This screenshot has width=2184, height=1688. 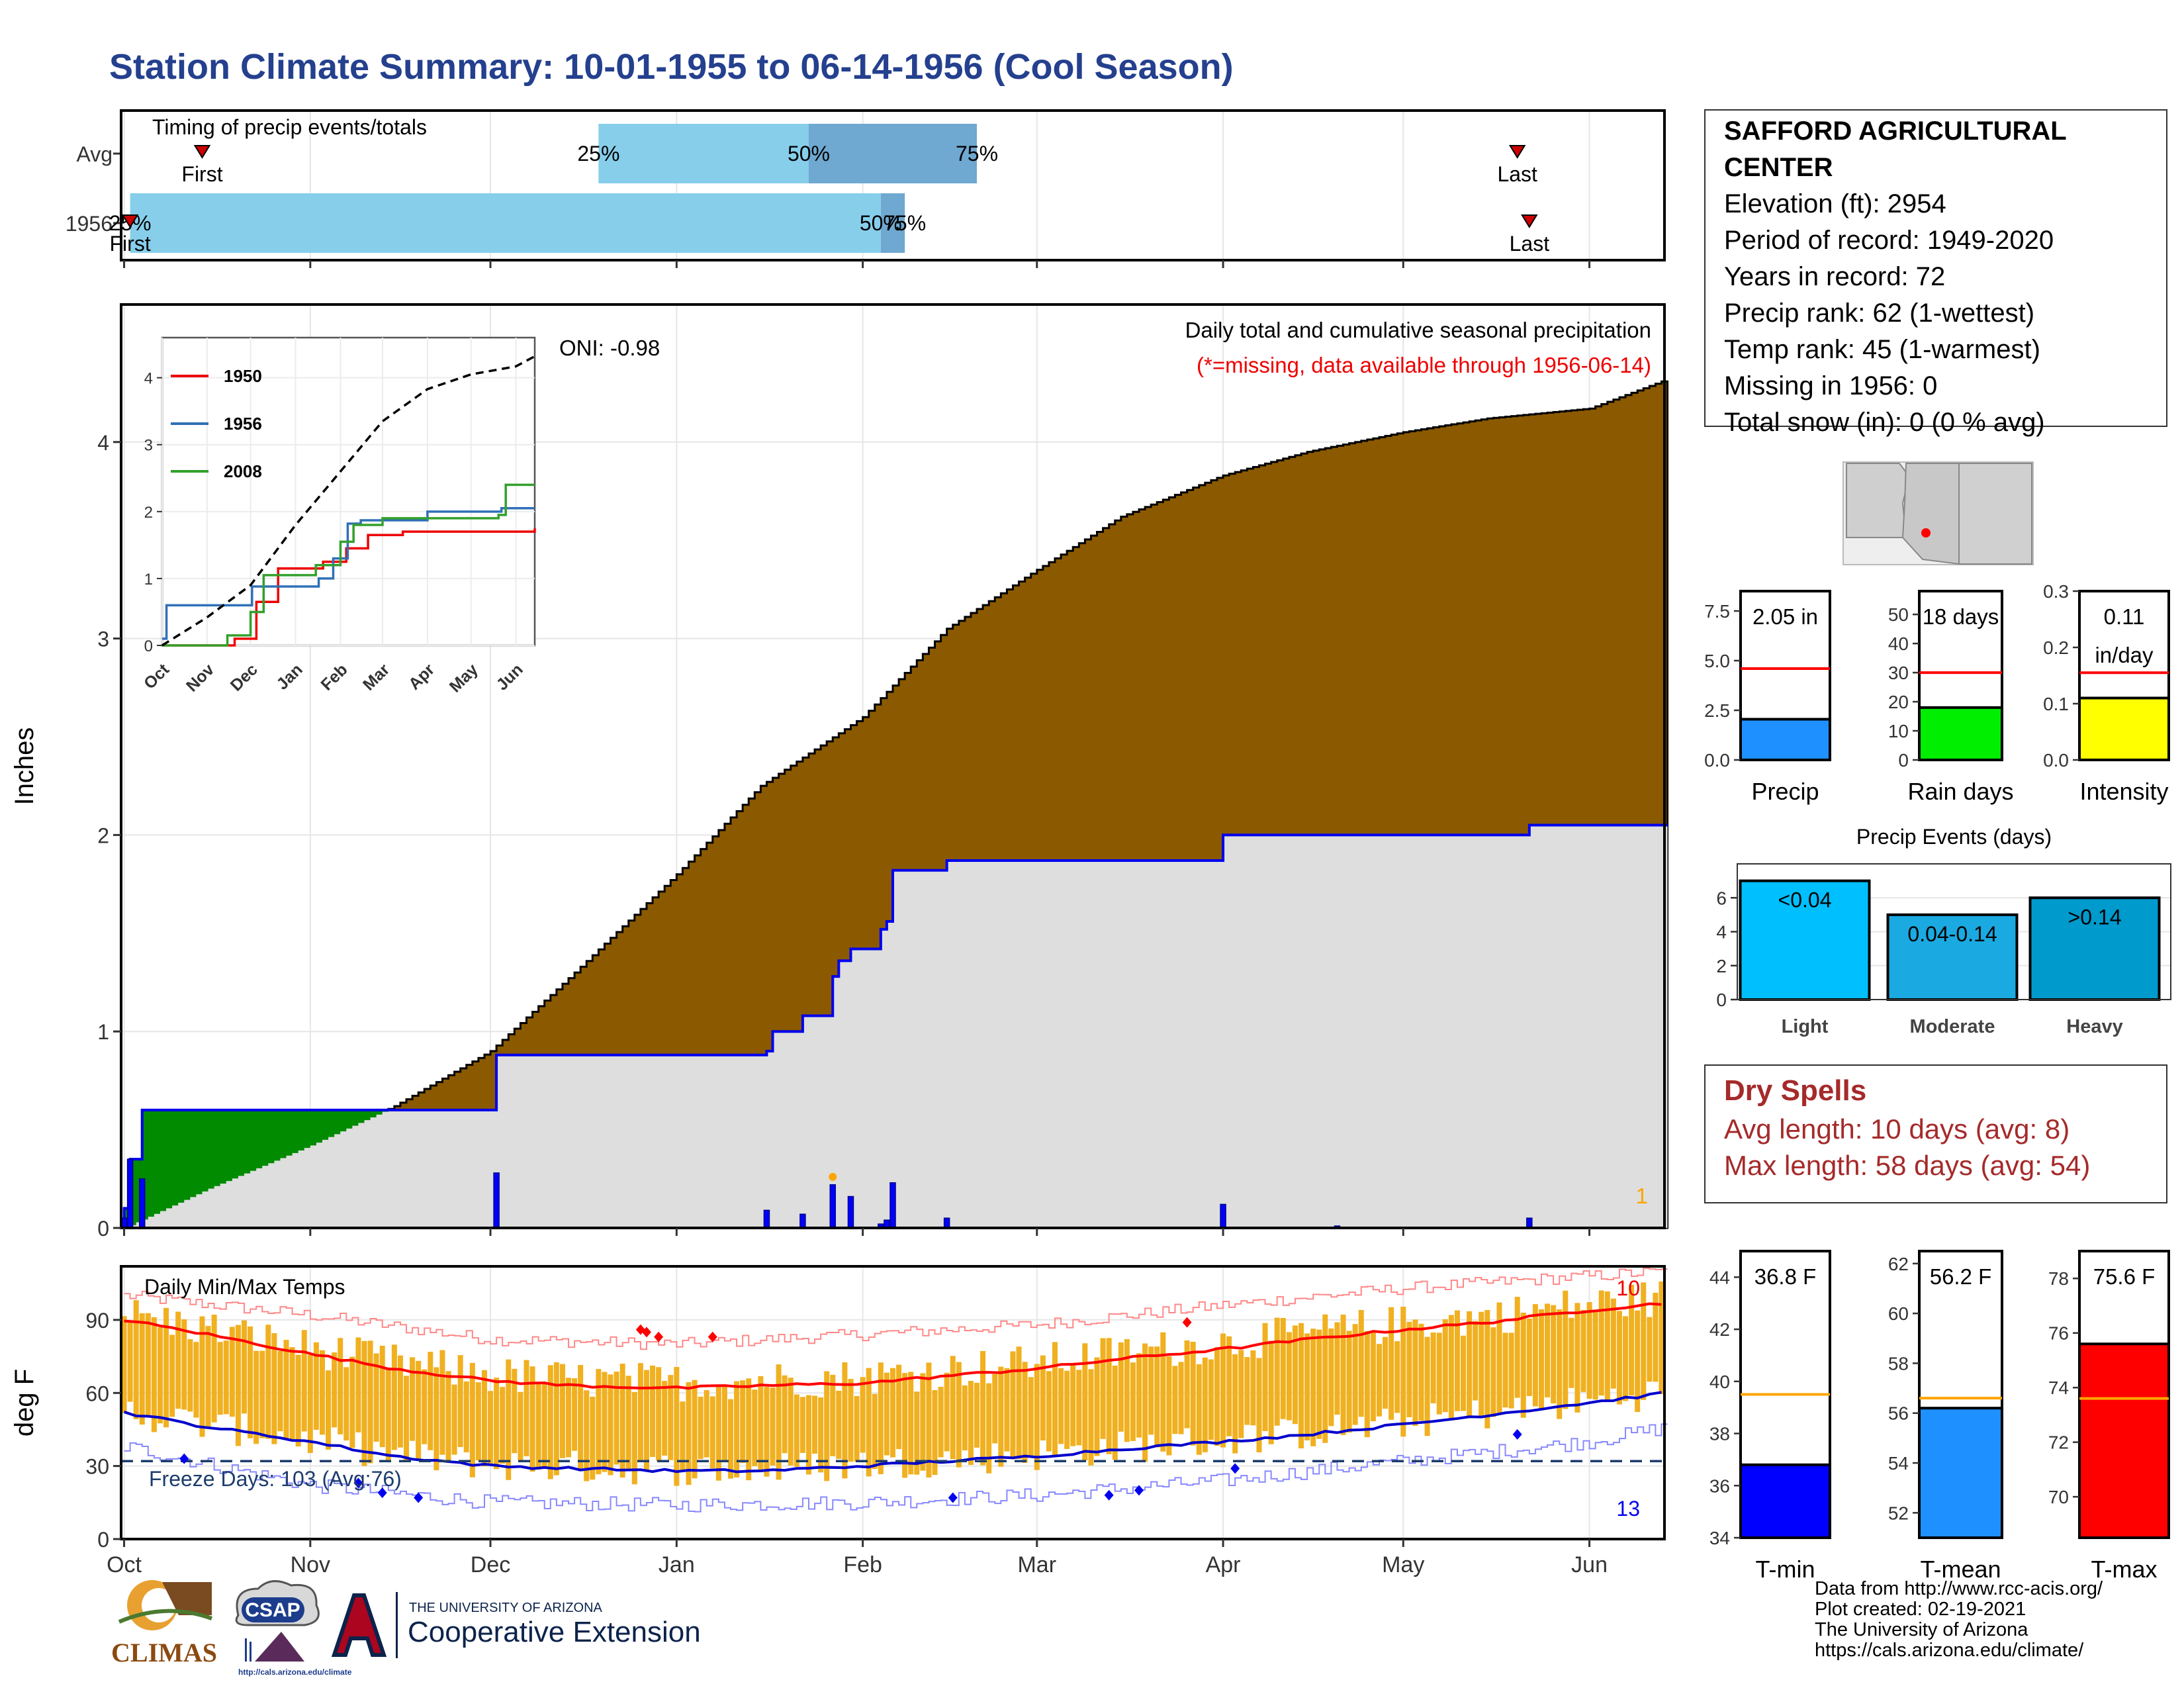 What do you see at coordinates (1806, 1026) in the screenshot?
I see `events-category-light: Light` at bounding box center [1806, 1026].